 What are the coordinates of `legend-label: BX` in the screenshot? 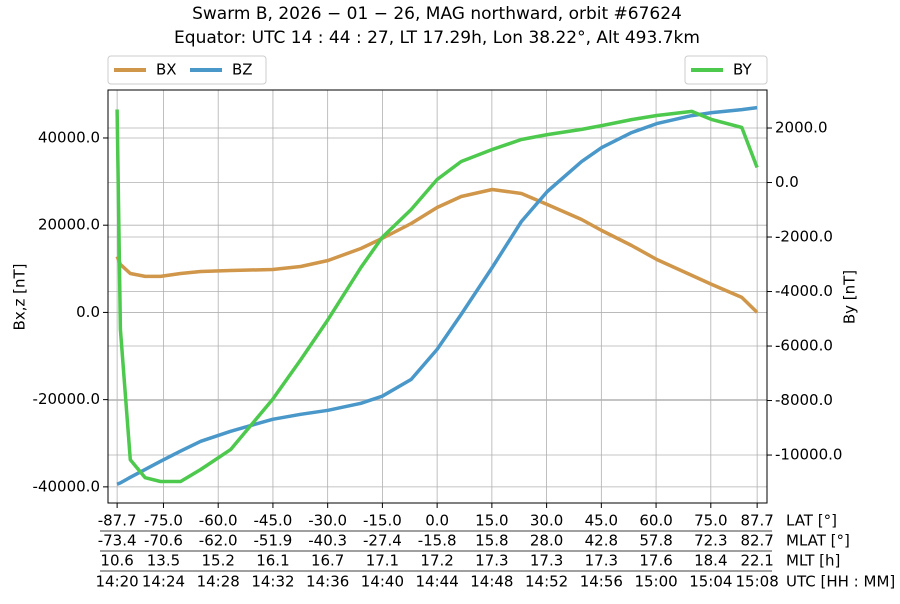 It's located at (166, 70).